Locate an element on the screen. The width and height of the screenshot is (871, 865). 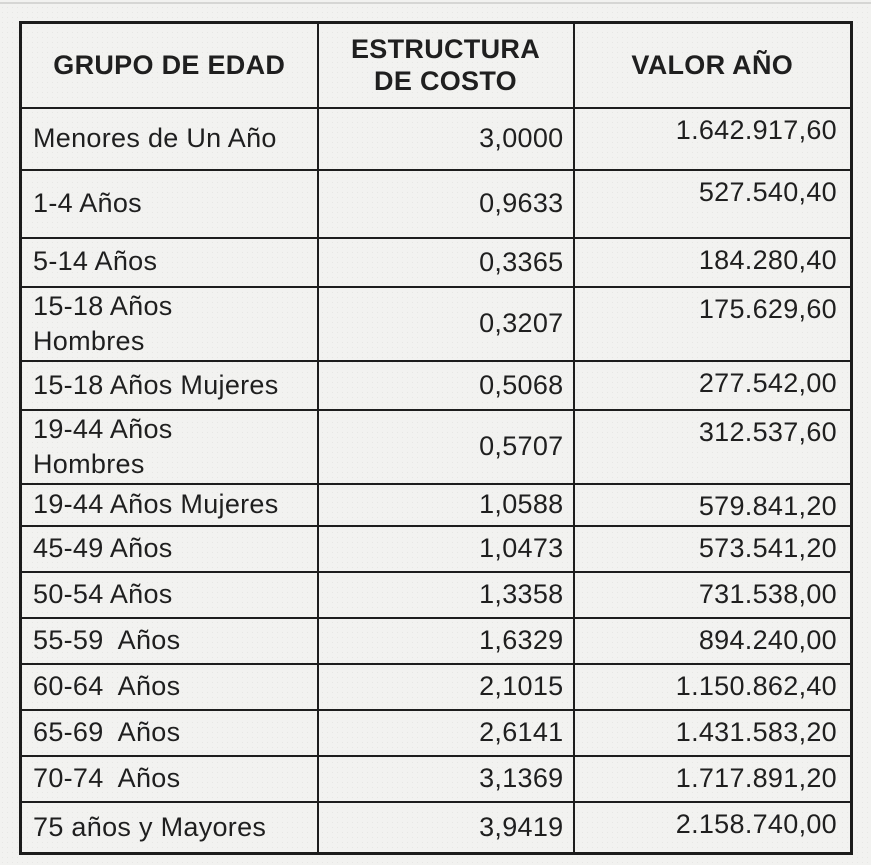
table-row: 15-18 Años Mujeres 0,5068 277.542,00 is located at coordinates (436, 385).